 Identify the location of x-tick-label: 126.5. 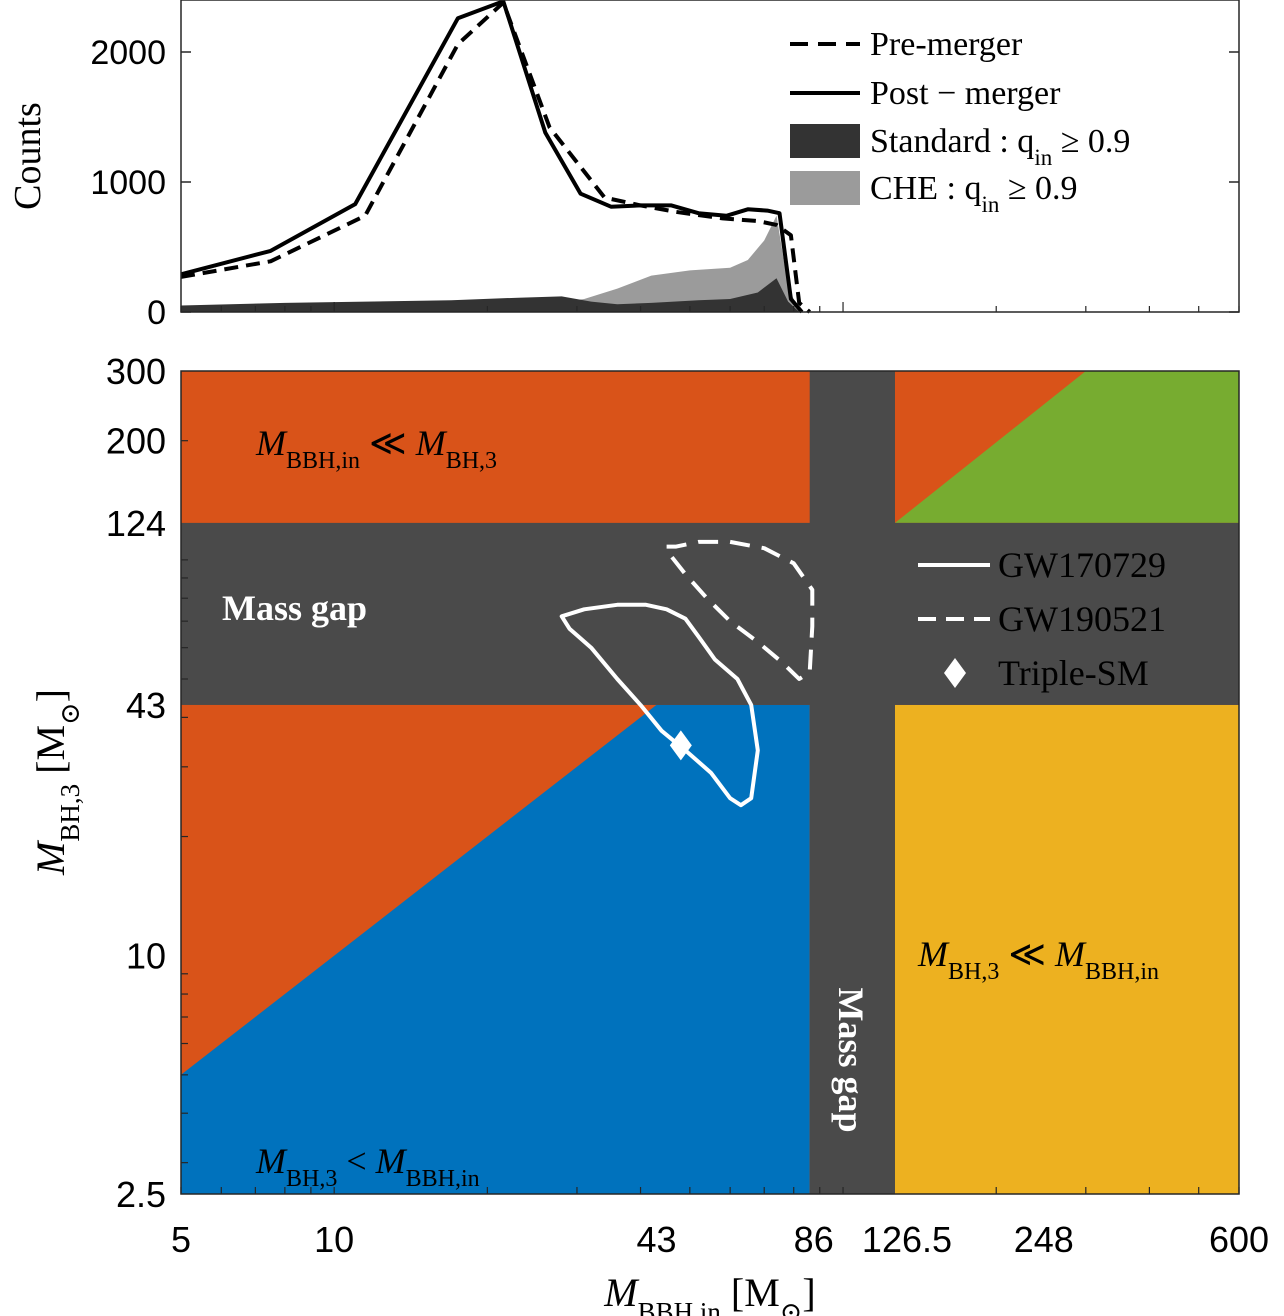
(907, 1239).